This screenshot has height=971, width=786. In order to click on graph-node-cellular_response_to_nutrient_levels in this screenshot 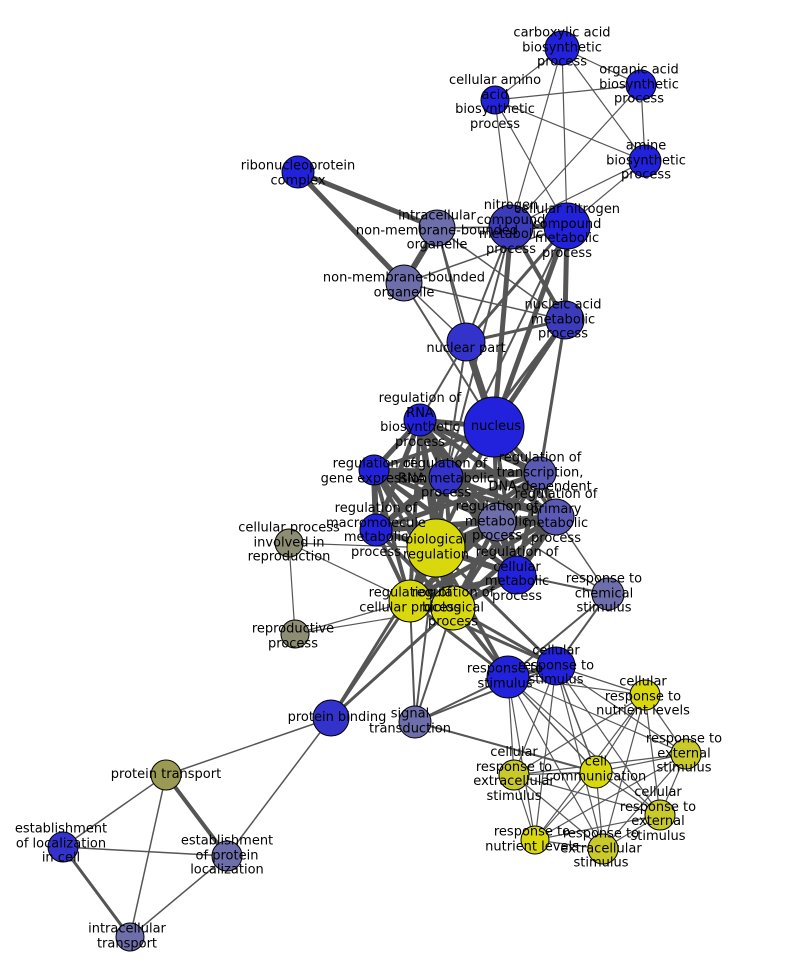, I will do `click(645, 695)`.